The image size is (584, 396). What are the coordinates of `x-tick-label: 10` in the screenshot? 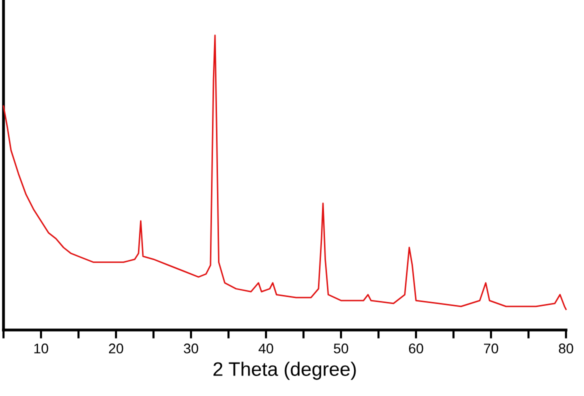 It's located at (41, 349).